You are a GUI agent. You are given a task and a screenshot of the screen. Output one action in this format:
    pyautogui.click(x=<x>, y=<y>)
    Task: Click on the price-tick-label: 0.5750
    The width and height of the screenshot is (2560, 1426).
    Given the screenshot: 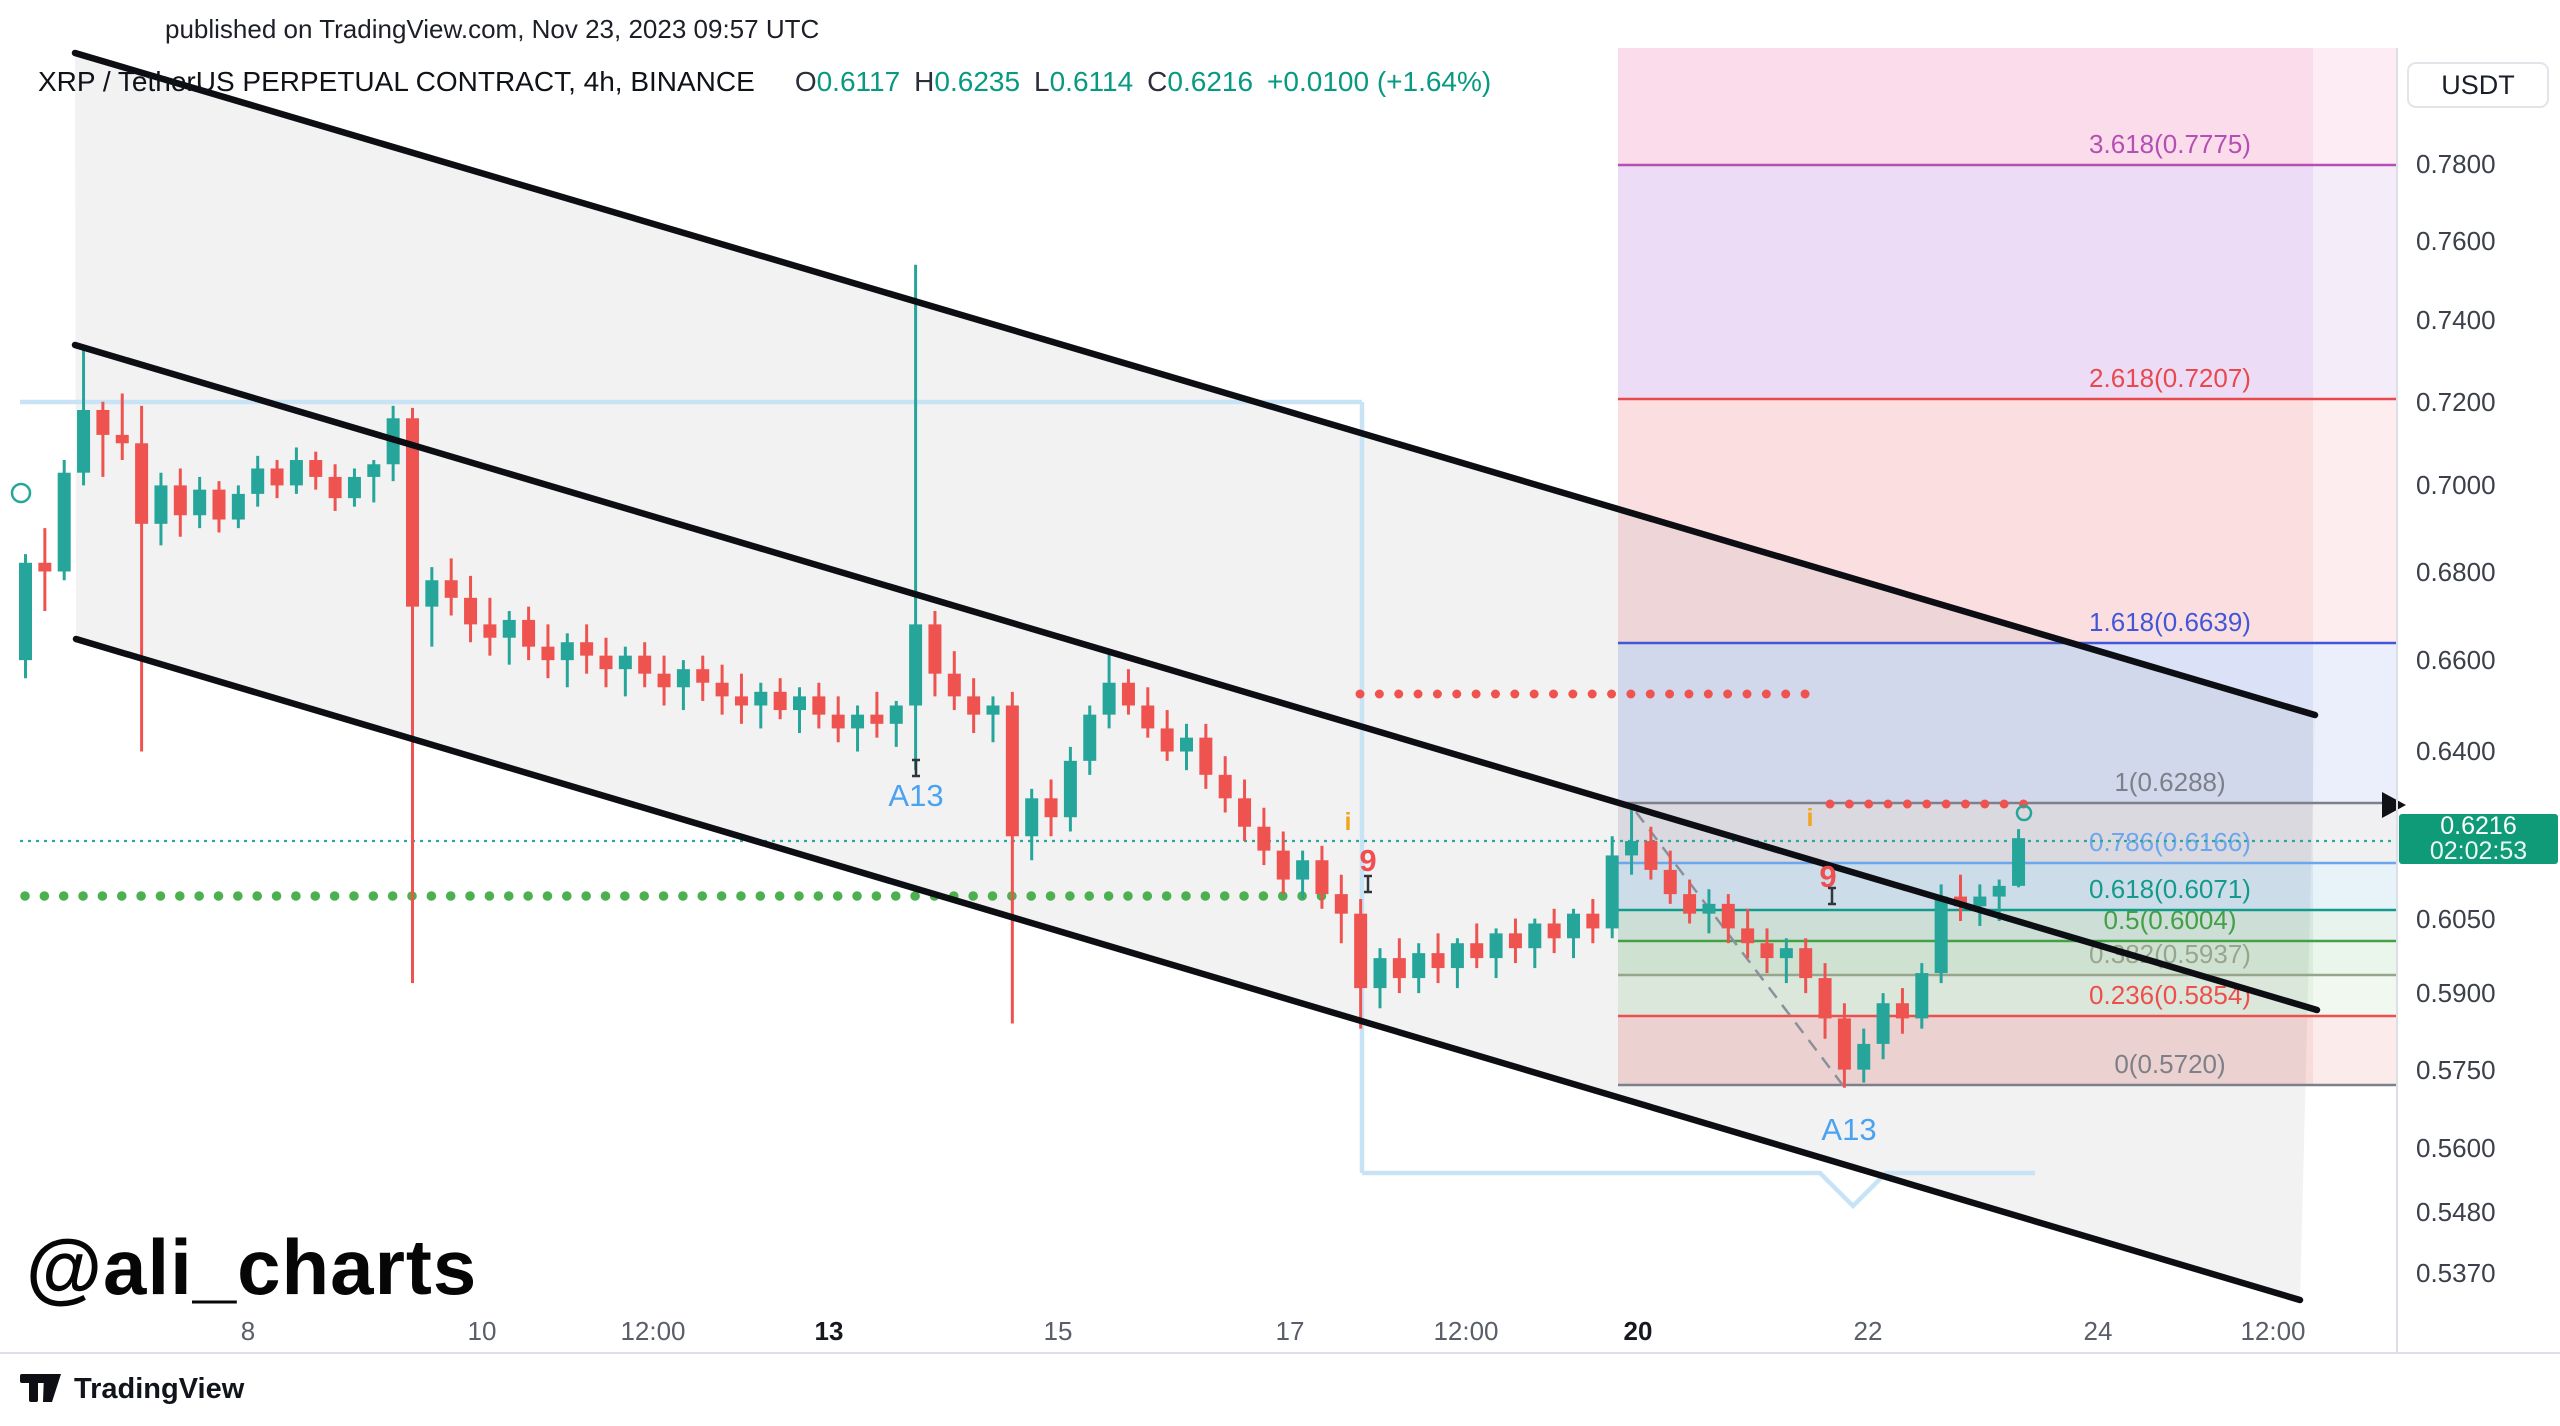 What is the action you would take?
    pyautogui.click(x=2456, y=1070)
    